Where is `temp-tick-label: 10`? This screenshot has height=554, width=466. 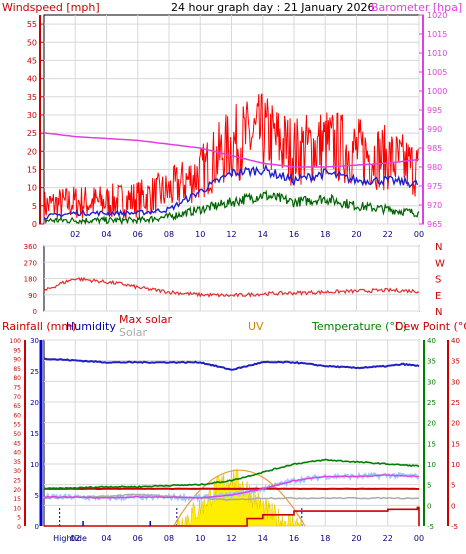 temp-tick-label: 10 is located at coordinates (431, 465).